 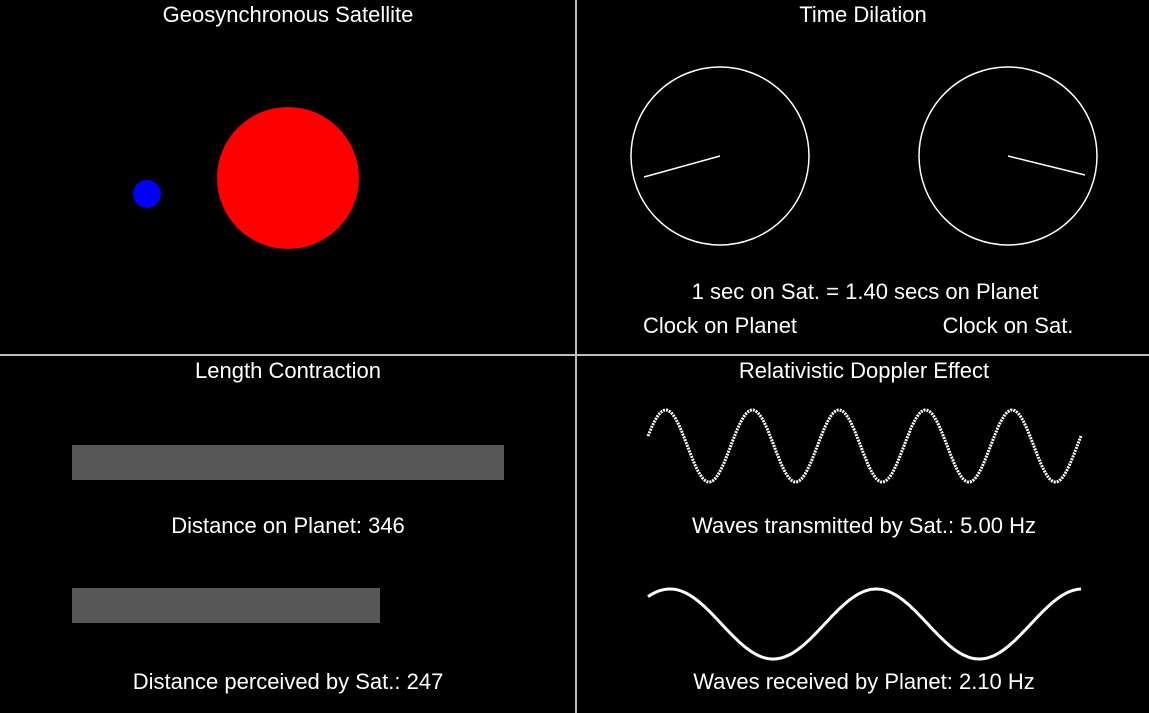 I want to click on received-wave-label: Waves received by Planet: 2.10 Hz, so click(x=864, y=681).